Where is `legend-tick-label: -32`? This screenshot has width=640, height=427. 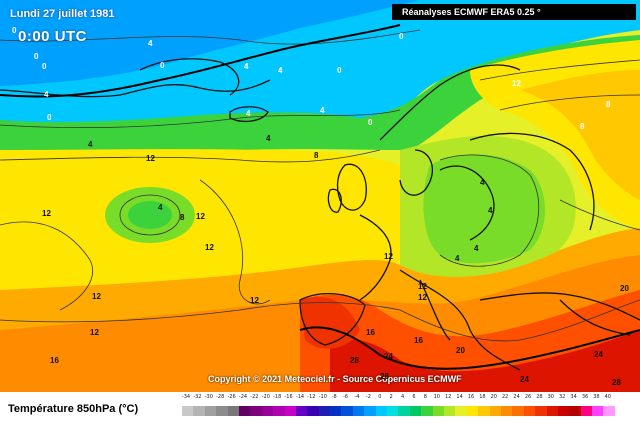 legend-tick-label: -32 is located at coordinates (197, 397).